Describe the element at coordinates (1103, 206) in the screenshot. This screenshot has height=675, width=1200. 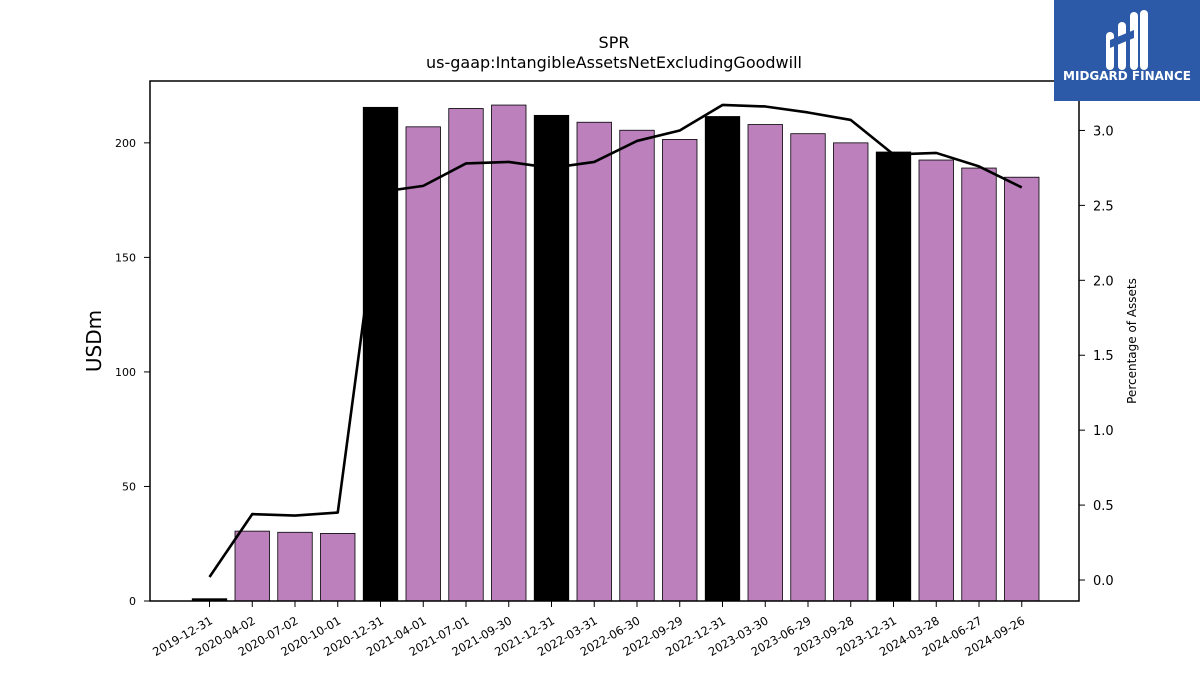
I see `y2-tick-label: 2.5` at that location.